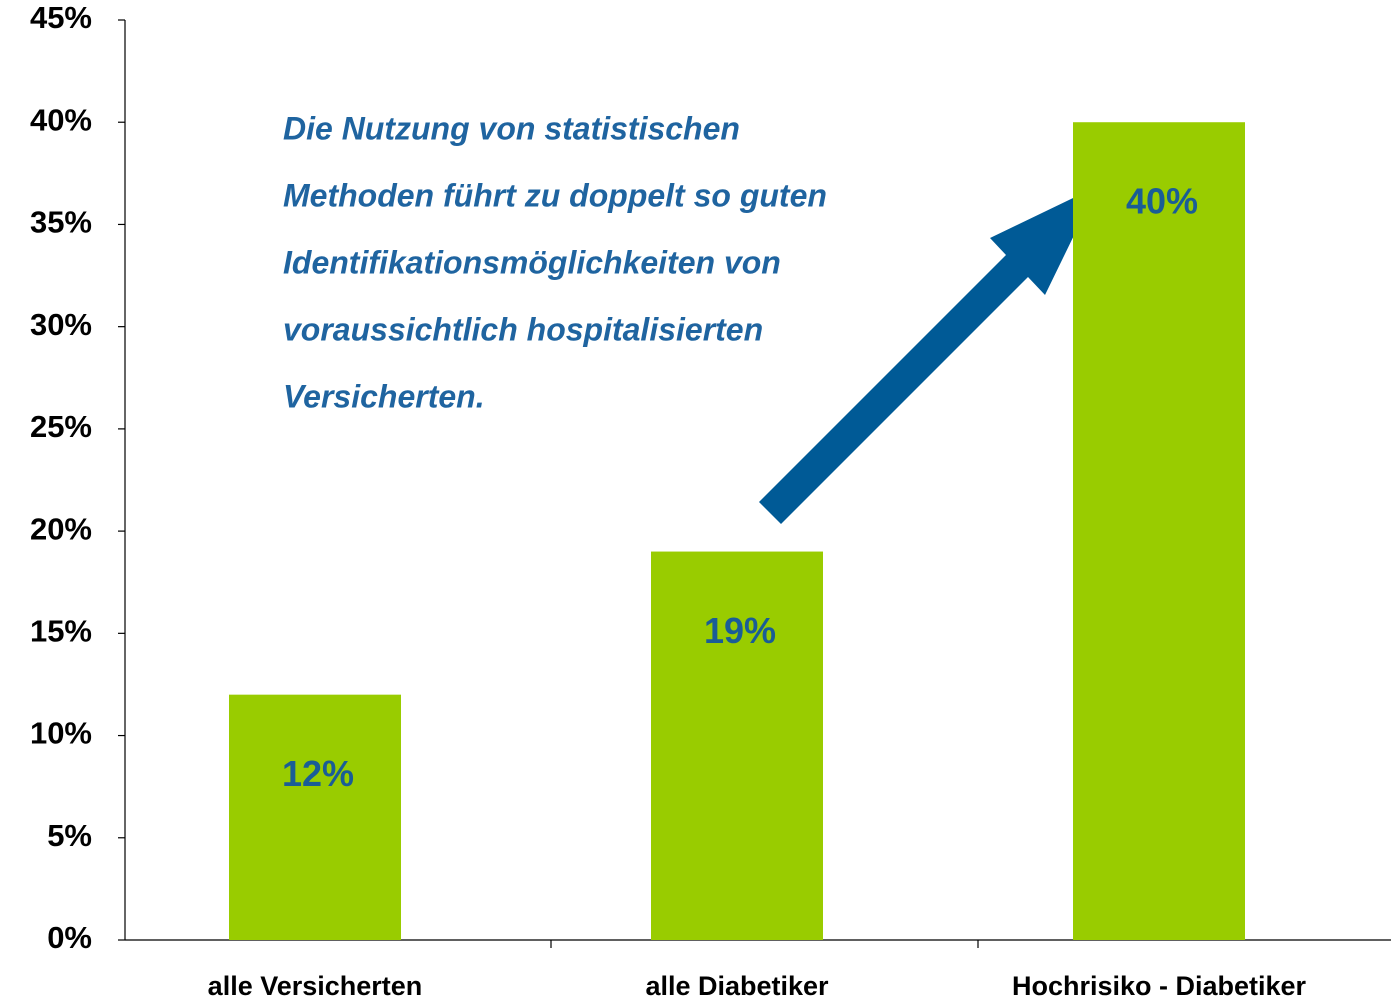 Image resolution: width=1391 pixels, height=1003 pixels. What do you see at coordinates (532, 262) in the screenshot?
I see `annotation: Identifikationsmöglichkeiten von` at bounding box center [532, 262].